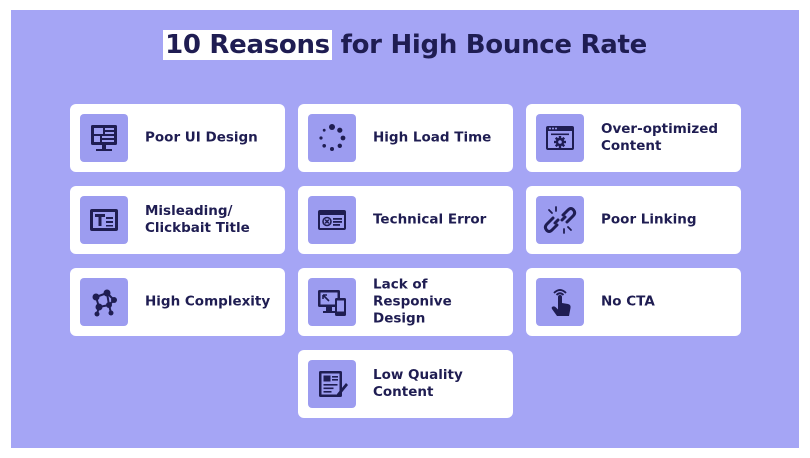 The height and width of the screenshot is (458, 810). I want to click on reason-card-lack-of-responsive-design: Lack of Responive Design, so click(405, 302).